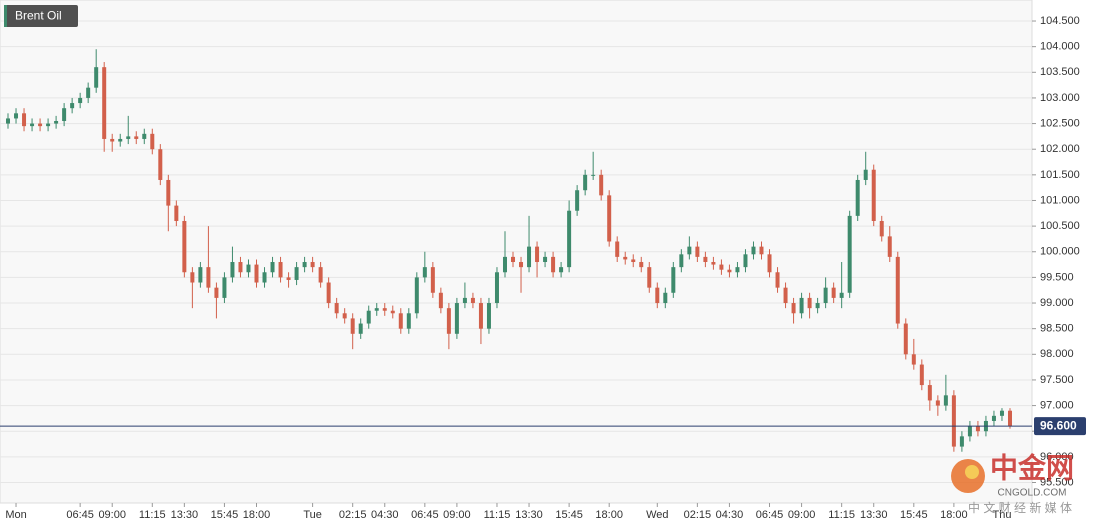 Image resolution: width=1105 pixels, height=527 pixels. I want to click on watermark-name: 中金网, so click(1032, 467).